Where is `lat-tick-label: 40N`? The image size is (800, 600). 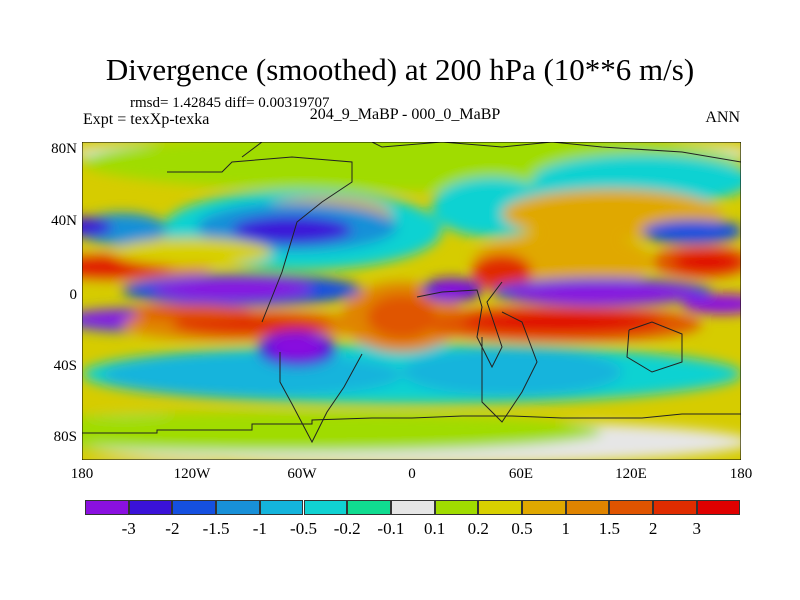
lat-tick-label: 40N is located at coordinates (64, 221).